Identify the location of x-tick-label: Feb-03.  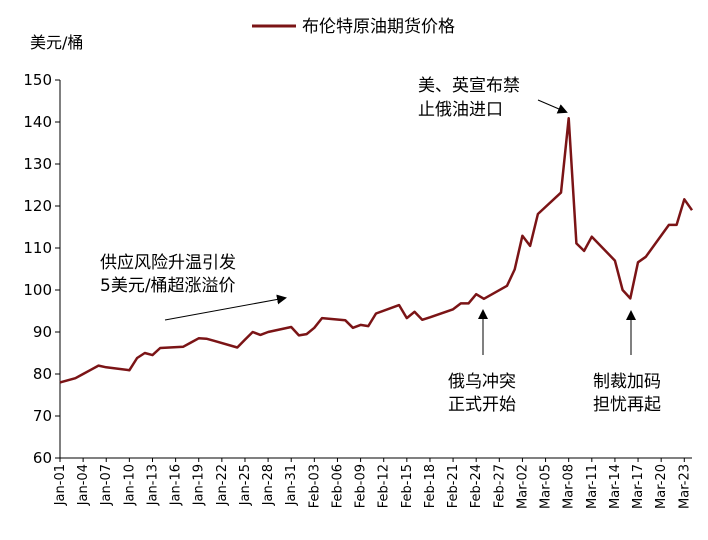
(314, 486).